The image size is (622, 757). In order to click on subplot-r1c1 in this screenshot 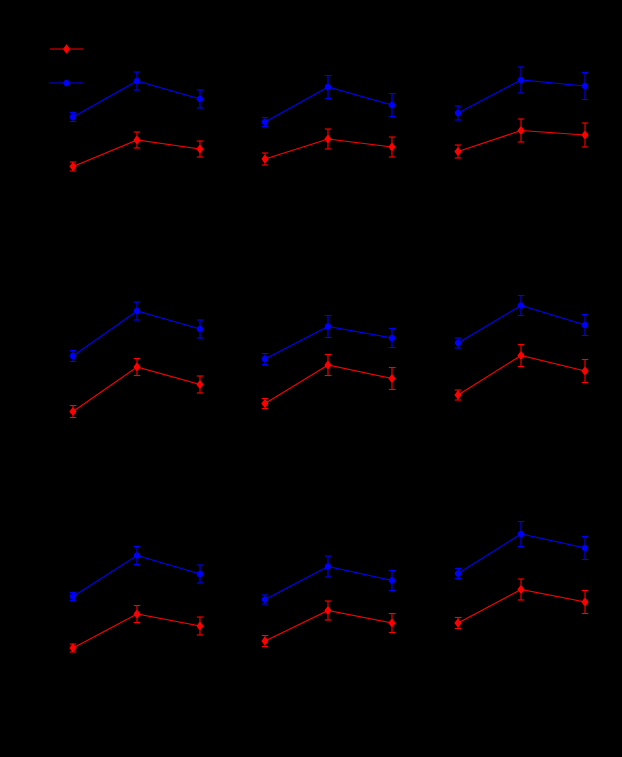, I will do `click(136, 121)`.